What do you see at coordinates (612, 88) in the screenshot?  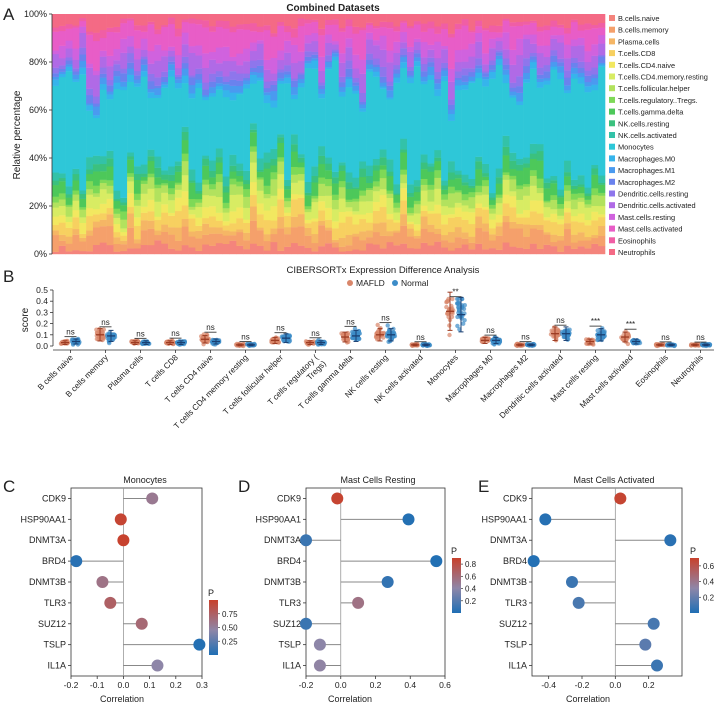 I see `legend-swatch-t-cells-follicular-helper` at bounding box center [612, 88].